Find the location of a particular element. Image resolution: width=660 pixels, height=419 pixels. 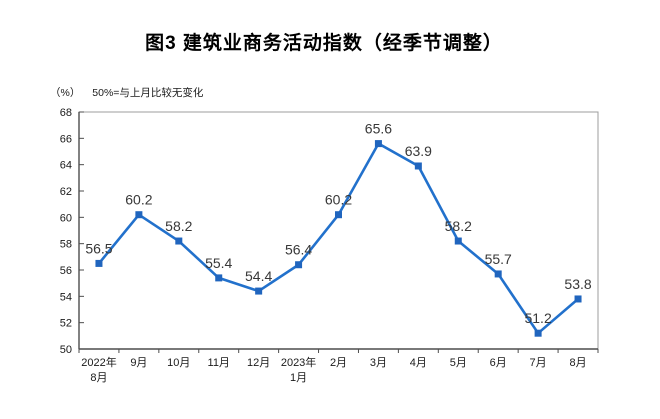

x-axis-category-label: 1月 is located at coordinates (298, 378).